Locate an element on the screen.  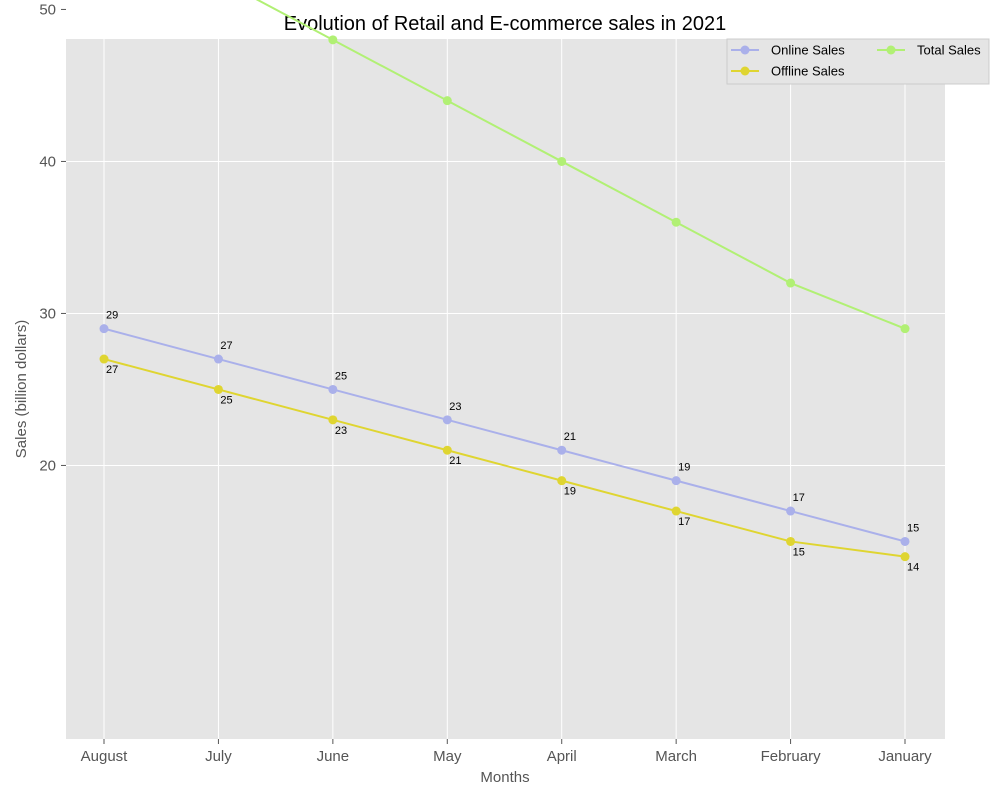
x-tick-label: July is located at coordinates (218, 756).